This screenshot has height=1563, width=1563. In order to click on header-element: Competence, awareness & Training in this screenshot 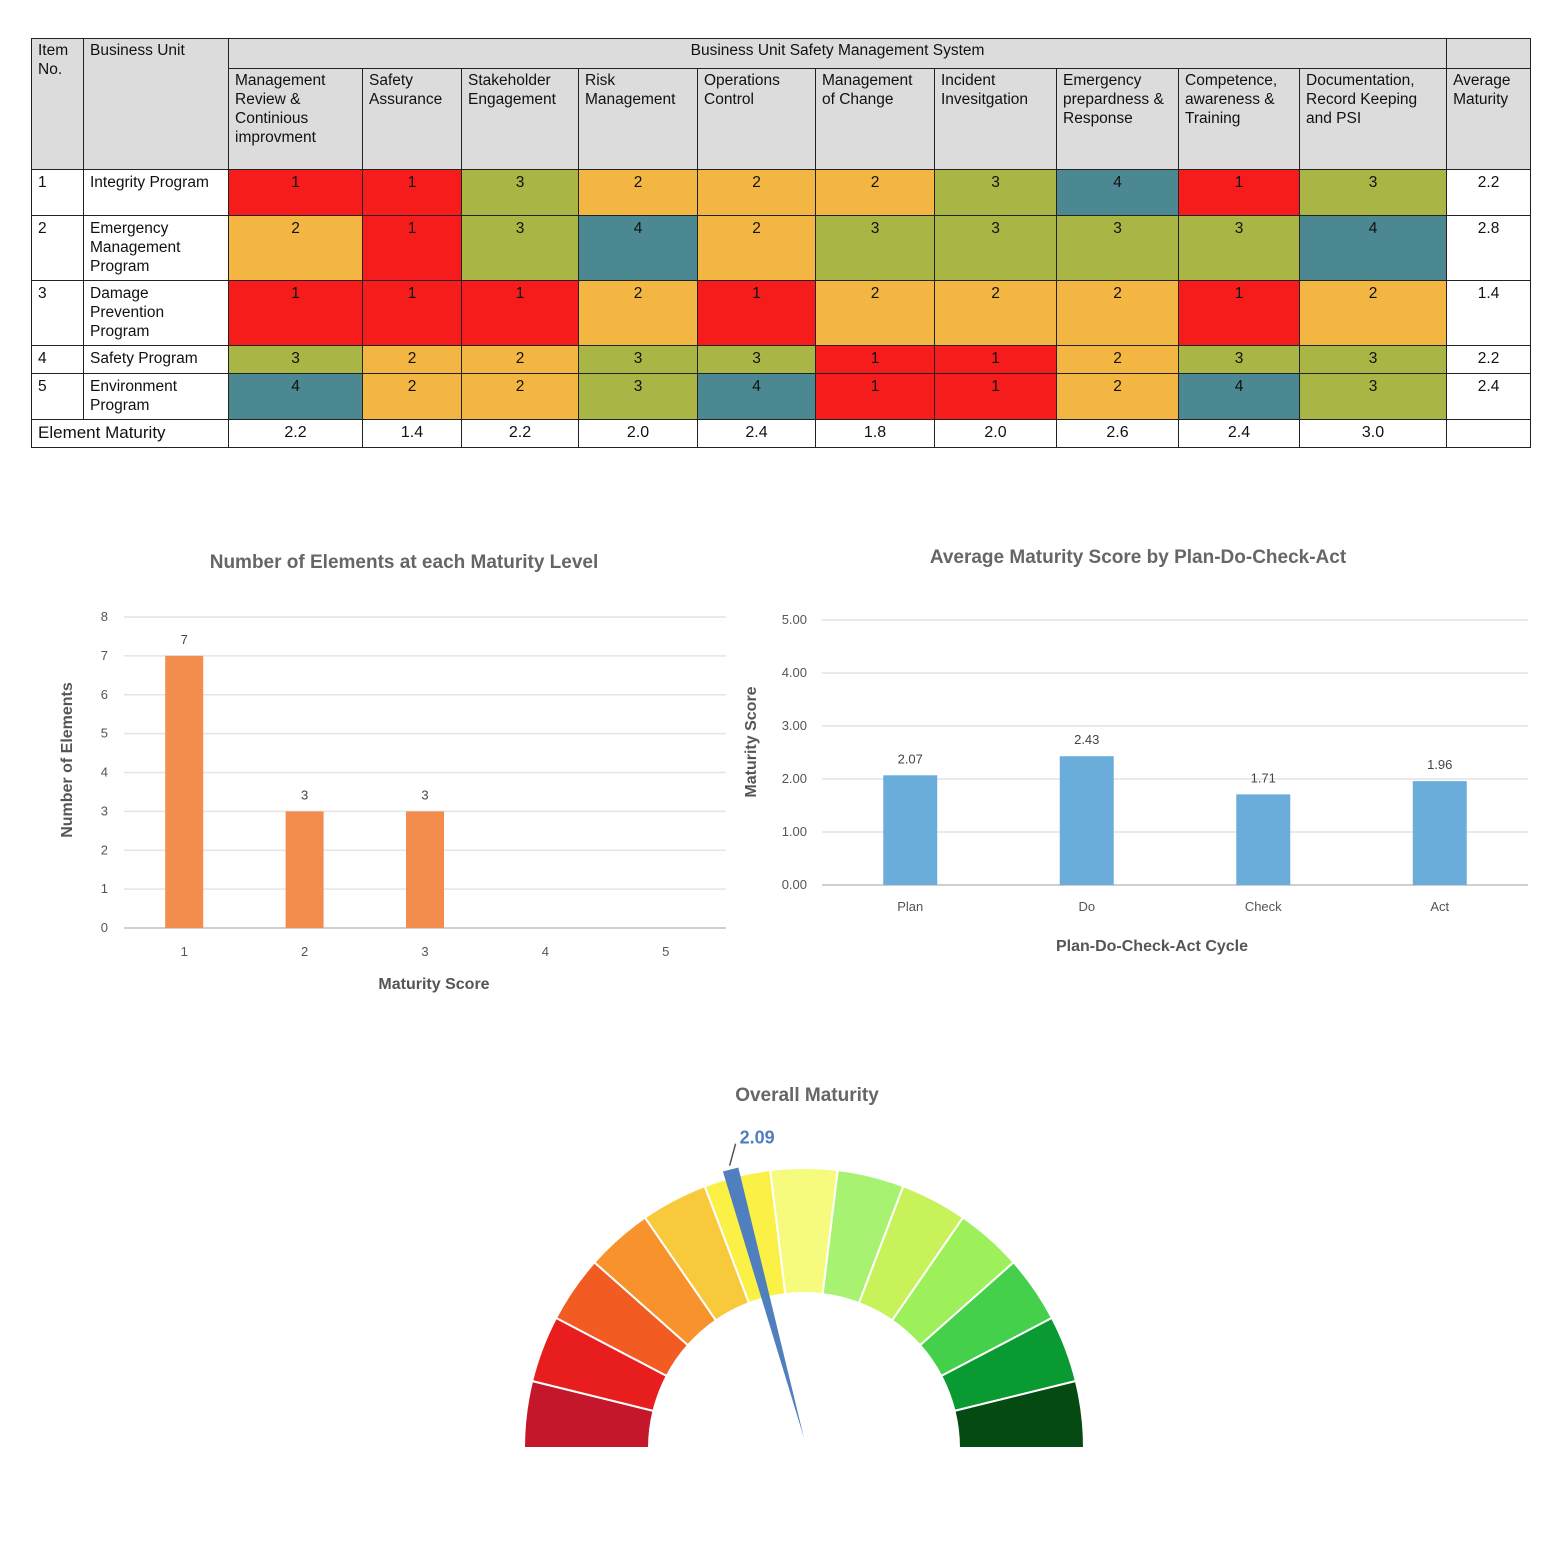, I will do `click(1239, 119)`.